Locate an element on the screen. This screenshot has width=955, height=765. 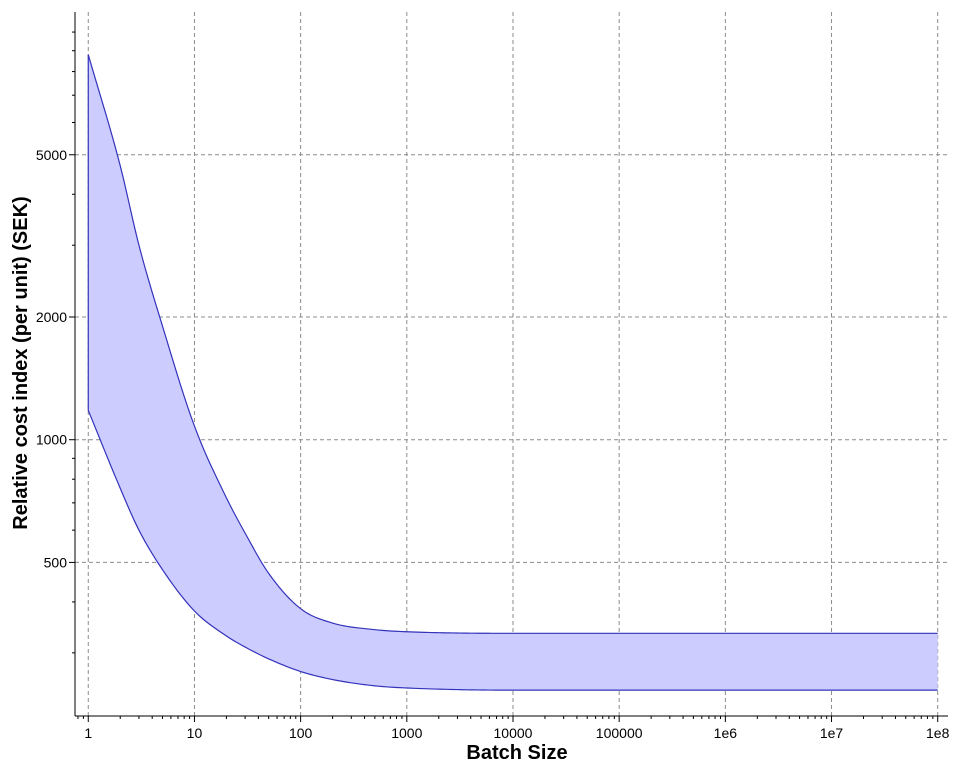
x-tick-label: 1000 is located at coordinates (406, 733).